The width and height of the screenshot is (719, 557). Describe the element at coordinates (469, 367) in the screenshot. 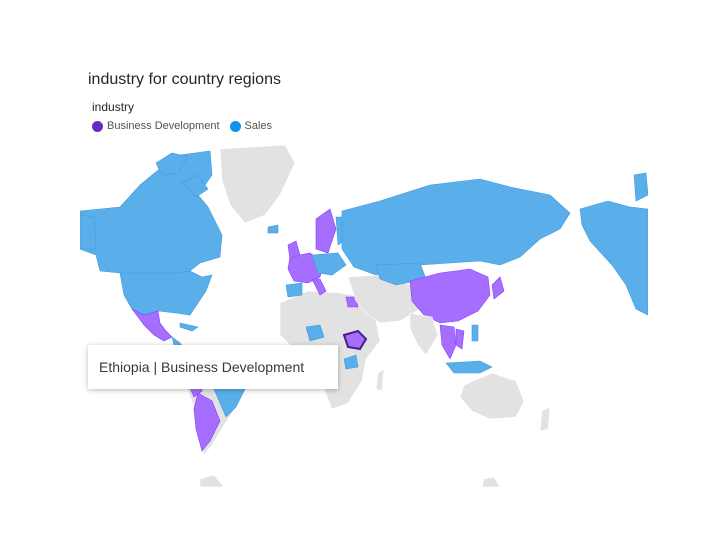

I see `region-indonesia` at that location.